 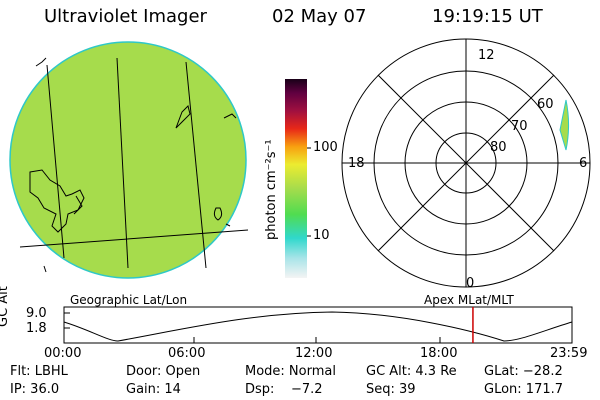 What do you see at coordinates (319, 16) in the screenshot?
I see `date-label: 02 May 07` at bounding box center [319, 16].